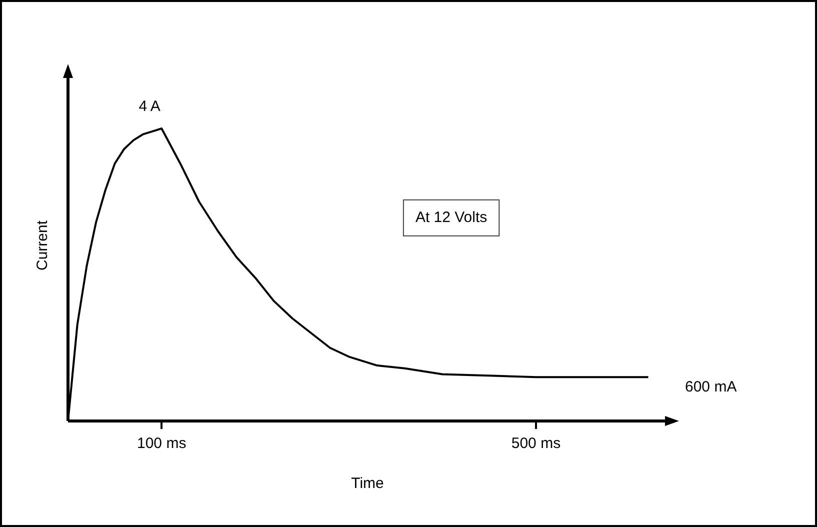 The image size is (817, 527). Describe the element at coordinates (43, 245) in the screenshot. I see `y-axis-title: Current` at that location.